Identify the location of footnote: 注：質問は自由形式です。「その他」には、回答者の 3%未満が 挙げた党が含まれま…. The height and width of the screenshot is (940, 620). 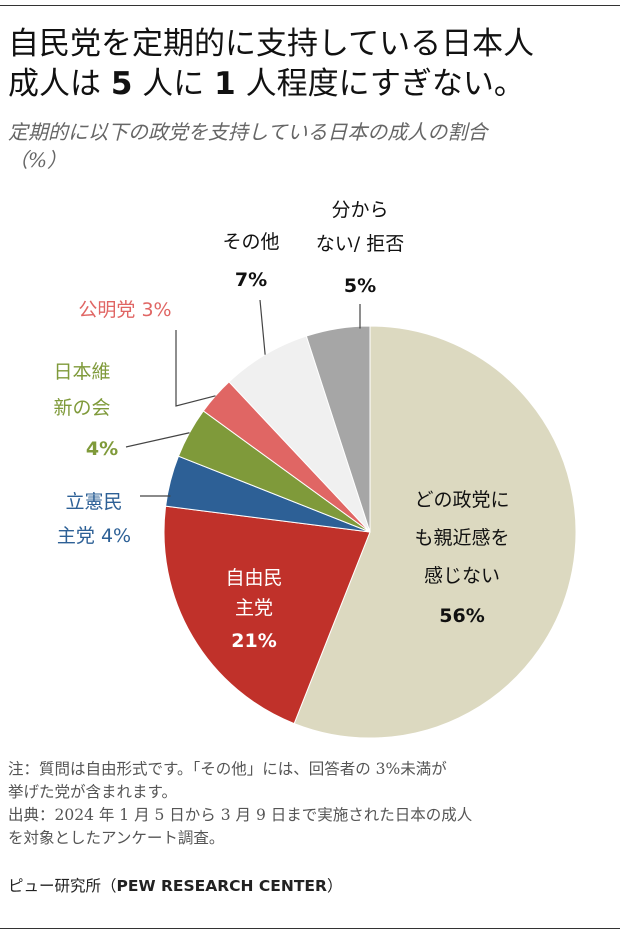
(310, 804).